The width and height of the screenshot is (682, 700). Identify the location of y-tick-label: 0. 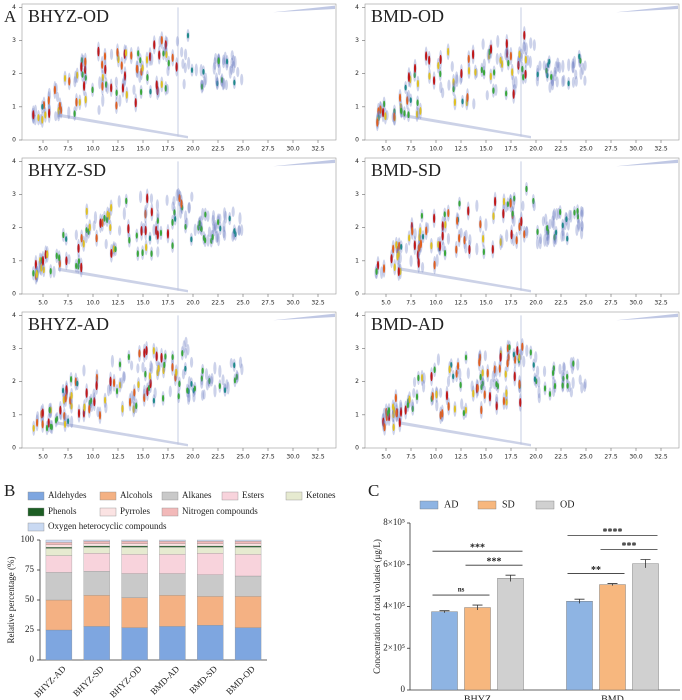
(357, 448).